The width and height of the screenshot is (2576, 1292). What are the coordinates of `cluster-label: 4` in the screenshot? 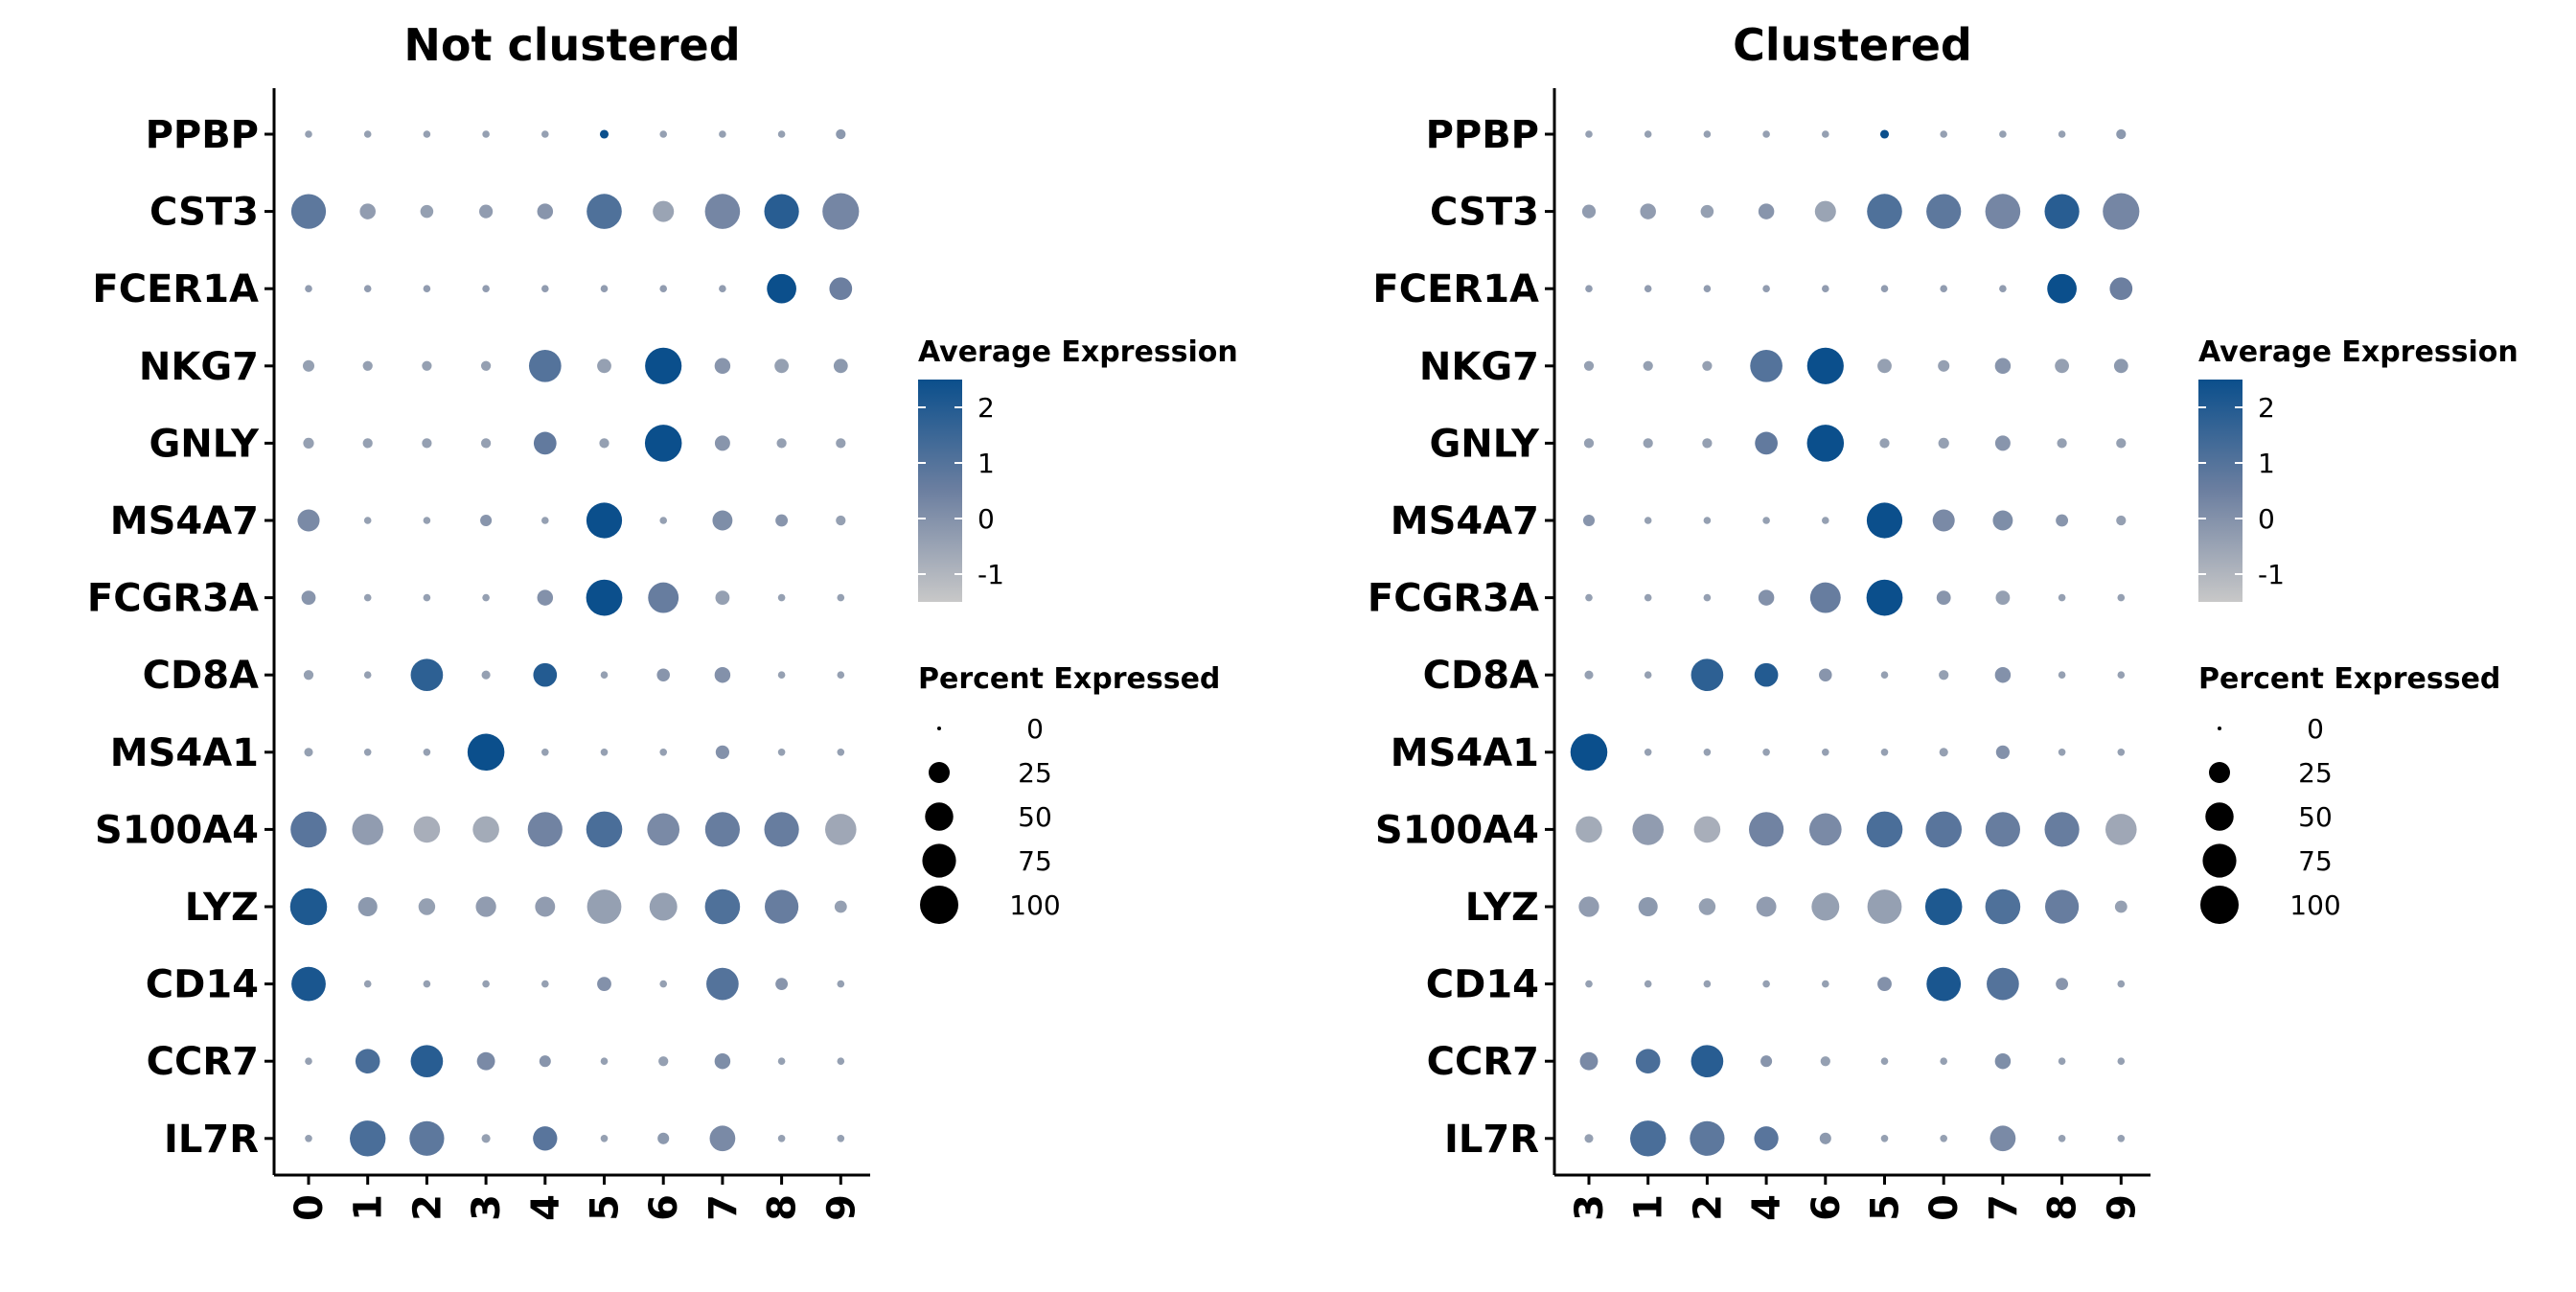 It's located at (546, 1208).